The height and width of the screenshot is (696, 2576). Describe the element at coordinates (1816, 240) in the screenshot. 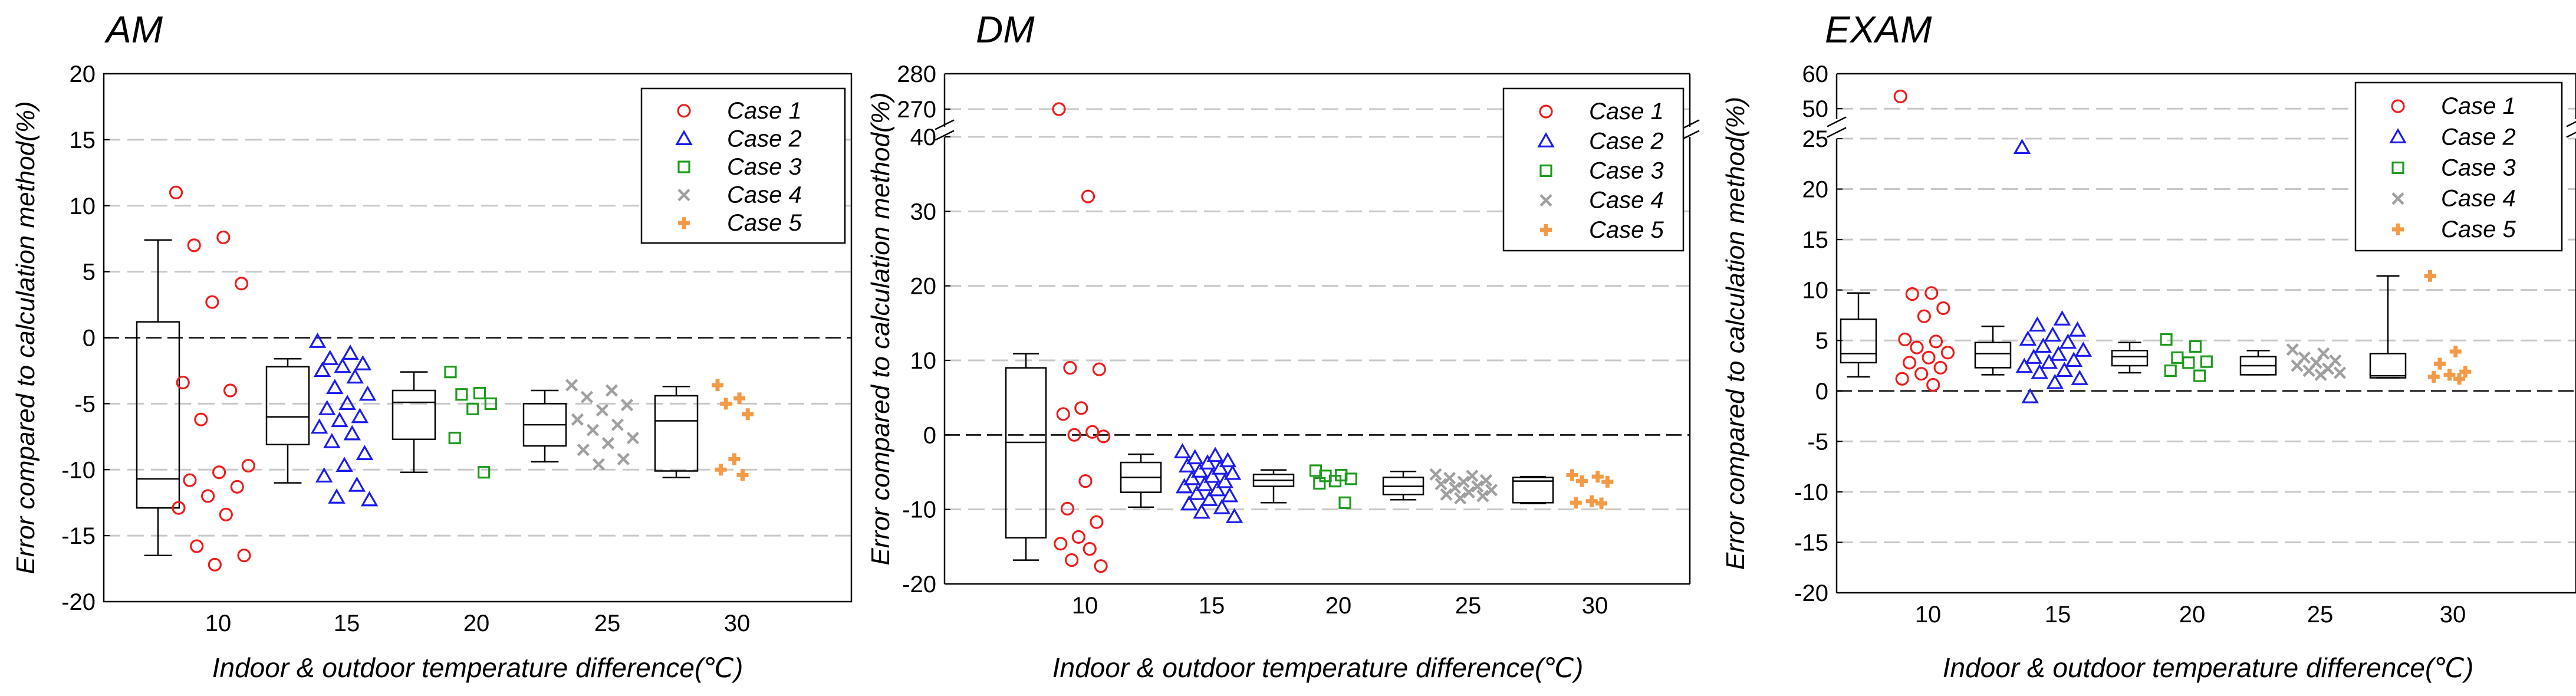

I see `y-tick-label: 15` at that location.